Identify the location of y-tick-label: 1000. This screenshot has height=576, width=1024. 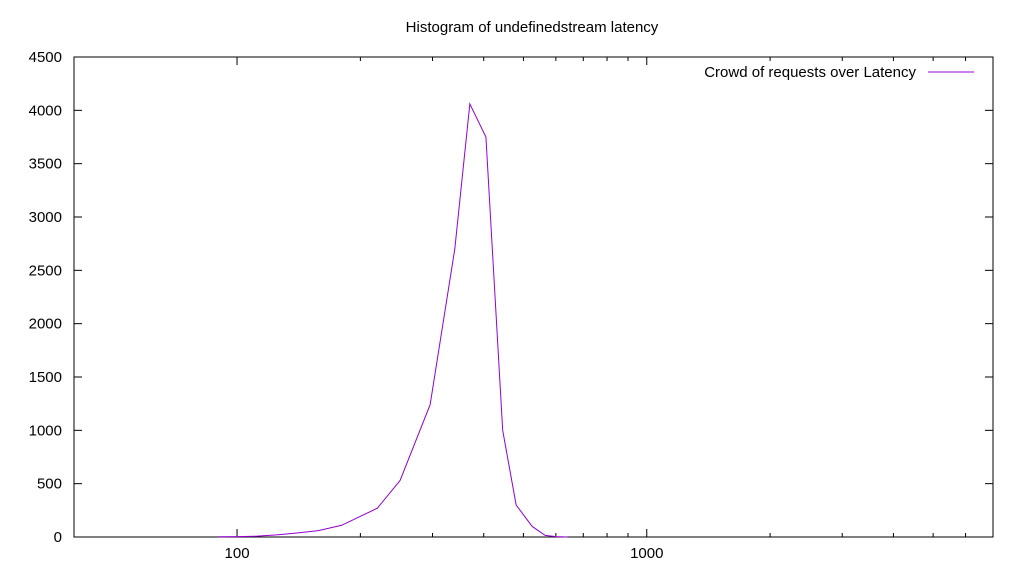
(45, 430).